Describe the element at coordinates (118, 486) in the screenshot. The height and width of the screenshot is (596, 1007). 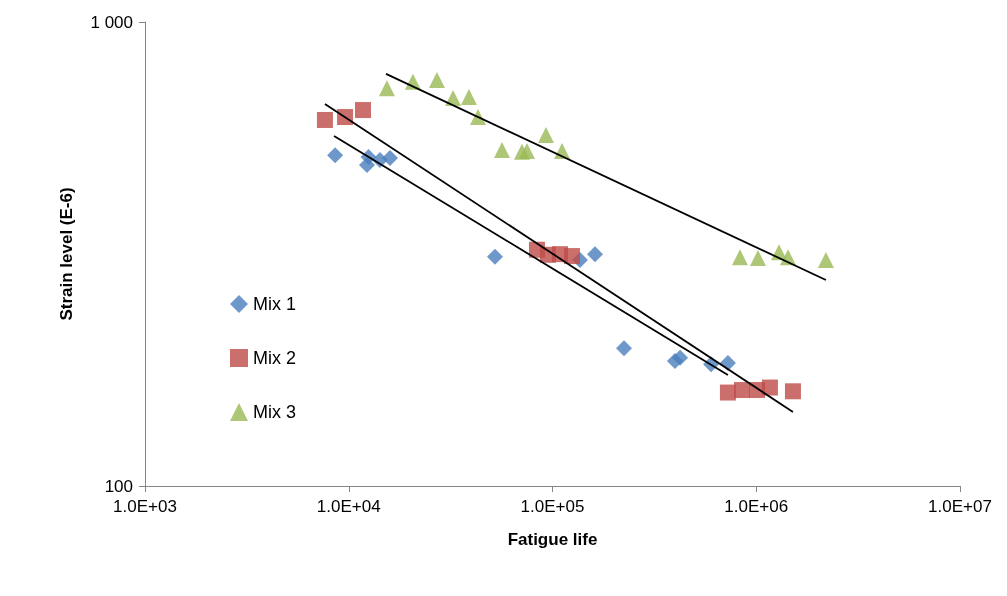
I see `y-tick-label: 100` at that location.